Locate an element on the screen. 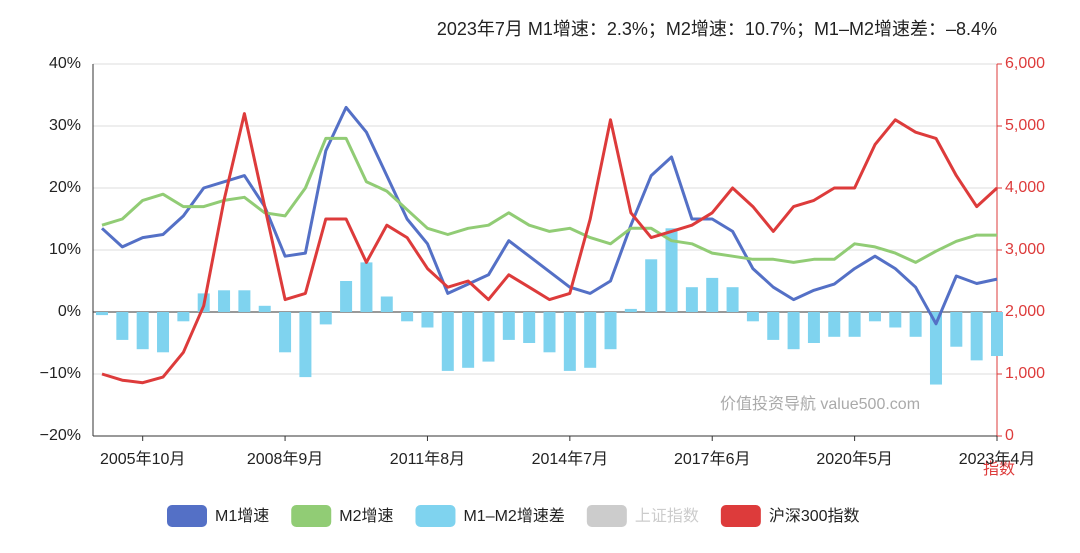  y2-tick-label: 6,000 is located at coordinates (1025, 63).